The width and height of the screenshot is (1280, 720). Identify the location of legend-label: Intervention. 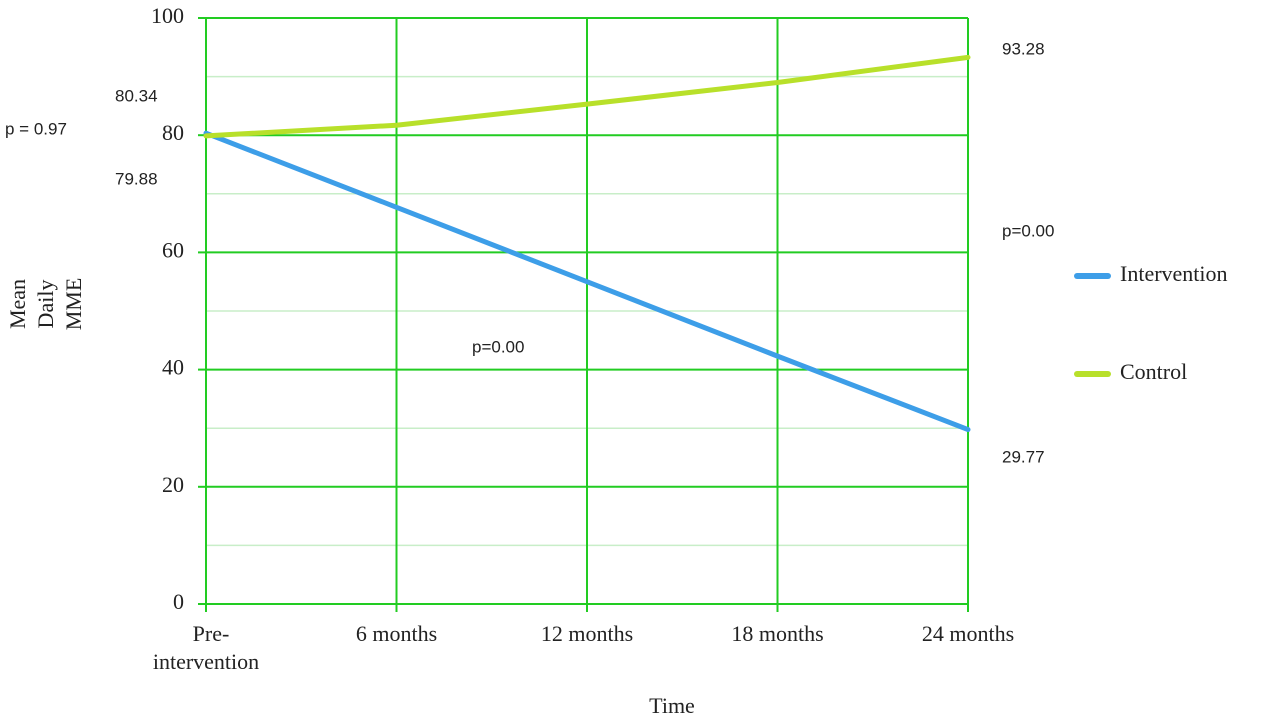
(1174, 273).